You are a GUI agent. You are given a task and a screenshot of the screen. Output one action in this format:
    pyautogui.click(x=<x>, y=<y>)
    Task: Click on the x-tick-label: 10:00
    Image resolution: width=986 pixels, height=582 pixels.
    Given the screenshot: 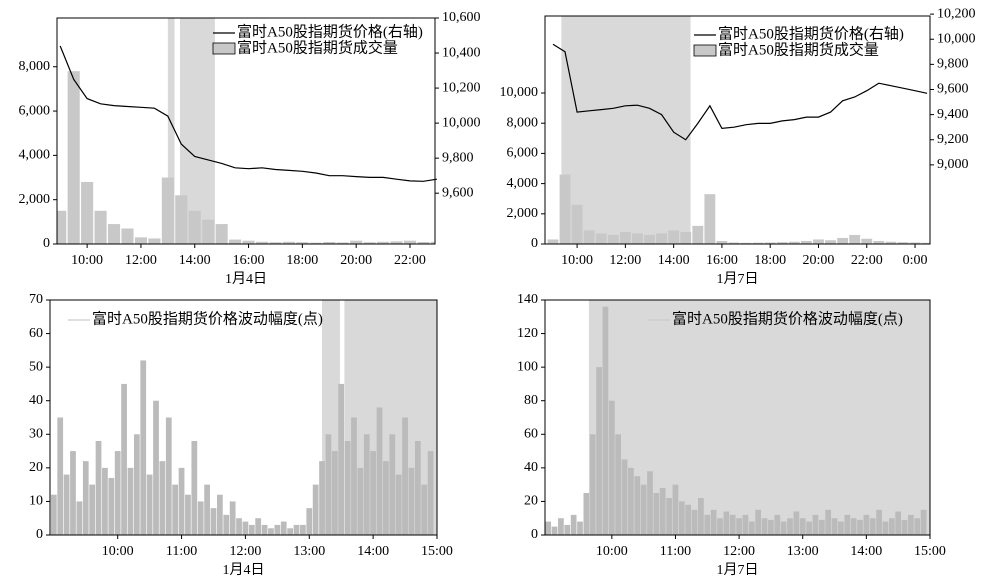 What is the action you would take?
    pyautogui.click(x=612, y=551)
    